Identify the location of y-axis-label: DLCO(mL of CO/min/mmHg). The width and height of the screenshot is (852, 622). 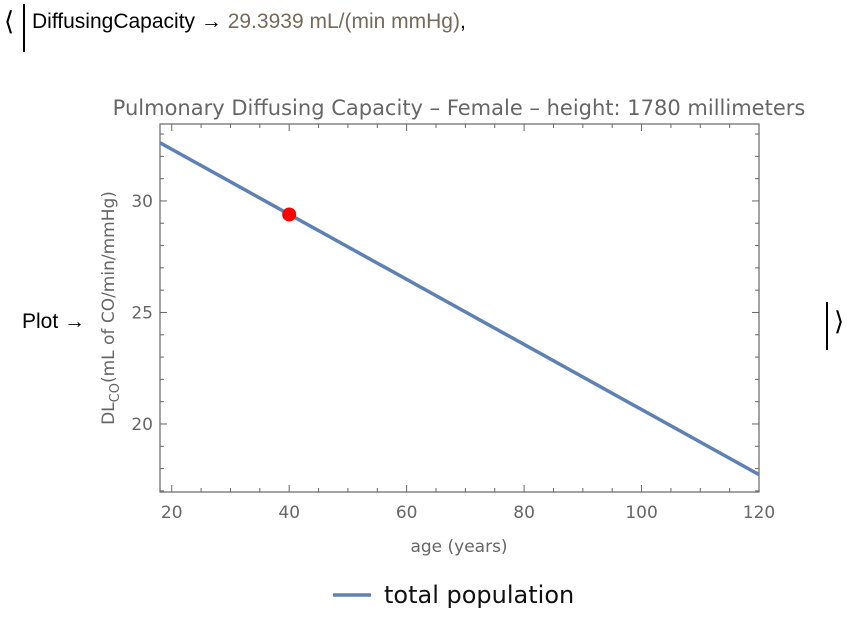
(111, 308).